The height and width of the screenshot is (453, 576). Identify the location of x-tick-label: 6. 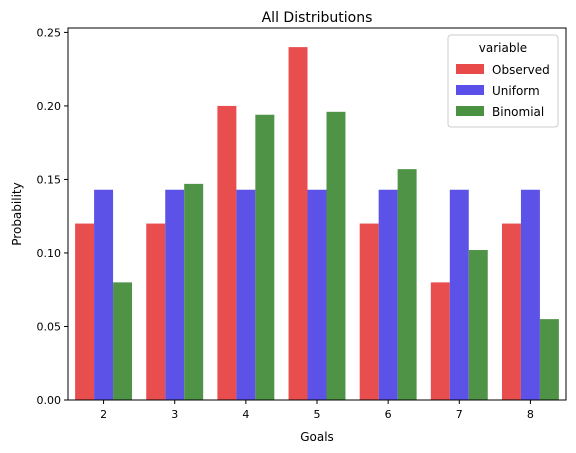
(388, 414).